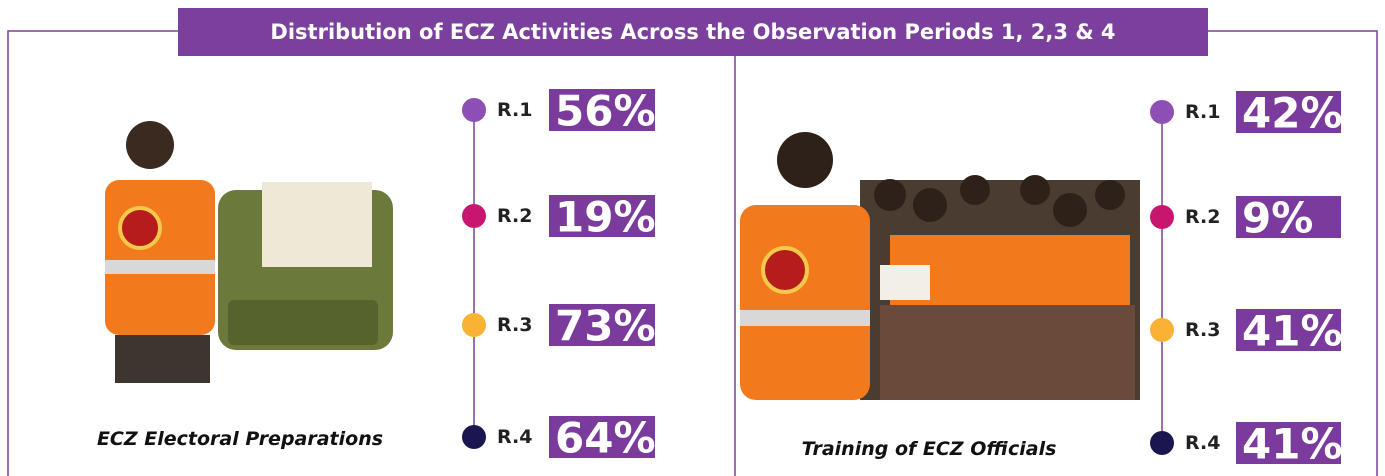 This screenshot has width=1385, height=476. I want to click on illustration-preparations, so click(249, 252).